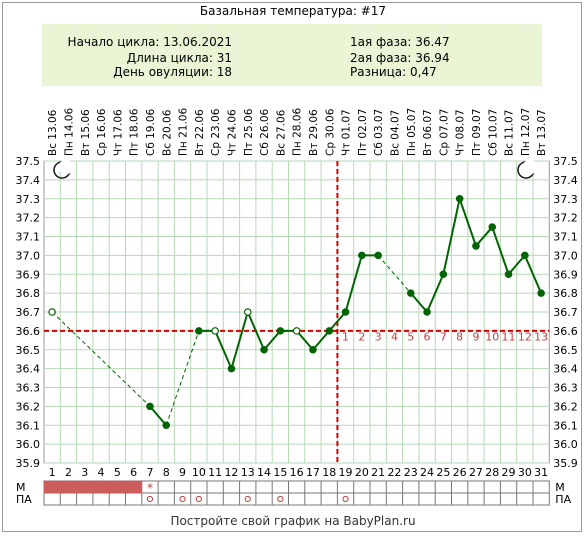 This screenshot has width=586, height=536. Describe the element at coordinates (565, 425) in the screenshot. I see `y-tick-label-right: 36.1` at that location.